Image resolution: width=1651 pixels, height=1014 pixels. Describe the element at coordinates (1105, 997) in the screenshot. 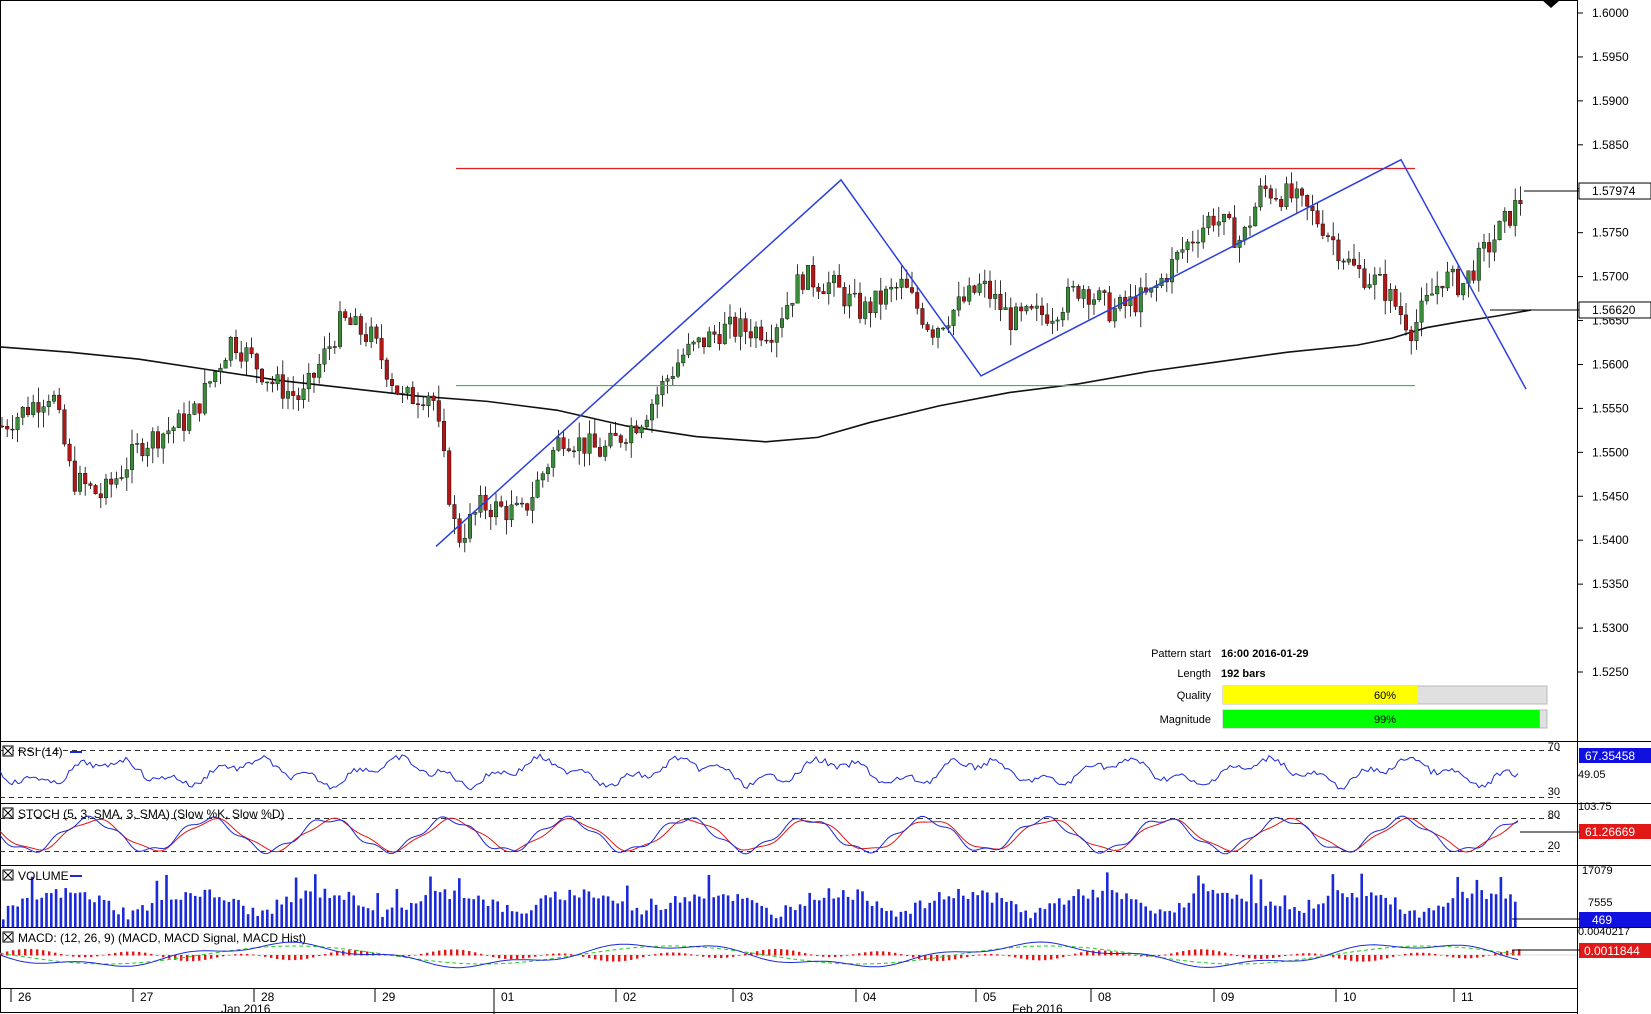

I see `day-label: 08` at that location.